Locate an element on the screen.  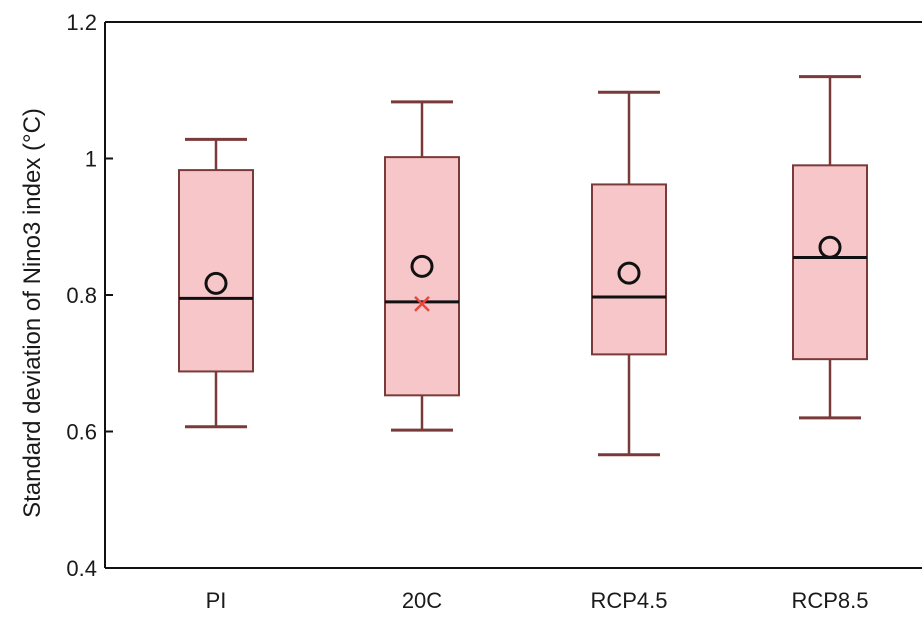
y-axis-label: Standard deviation of Nino3 index (°C) is located at coordinates (32, 313).